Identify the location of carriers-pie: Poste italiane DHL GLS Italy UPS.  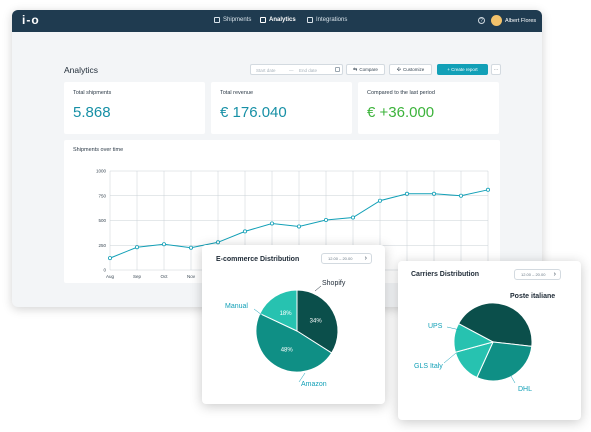
(484, 343).